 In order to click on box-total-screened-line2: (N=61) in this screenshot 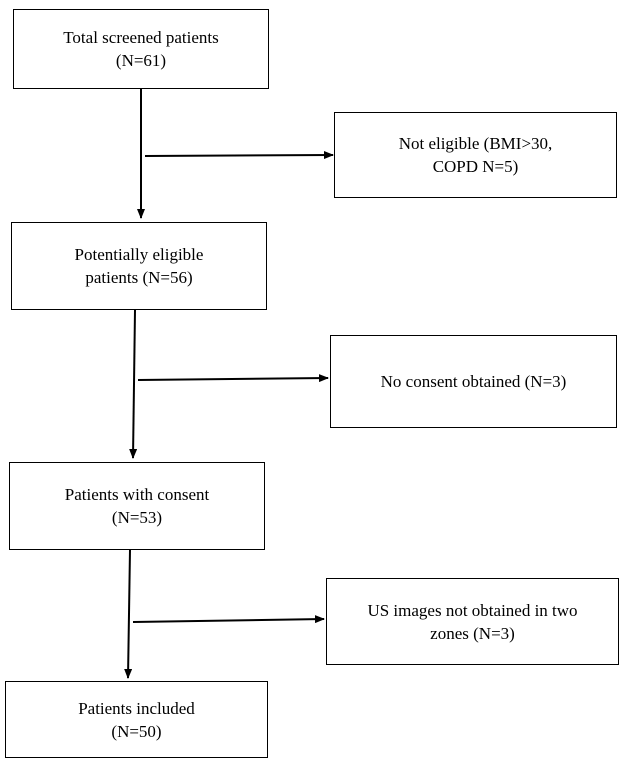, I will do `click(141, 60)`.